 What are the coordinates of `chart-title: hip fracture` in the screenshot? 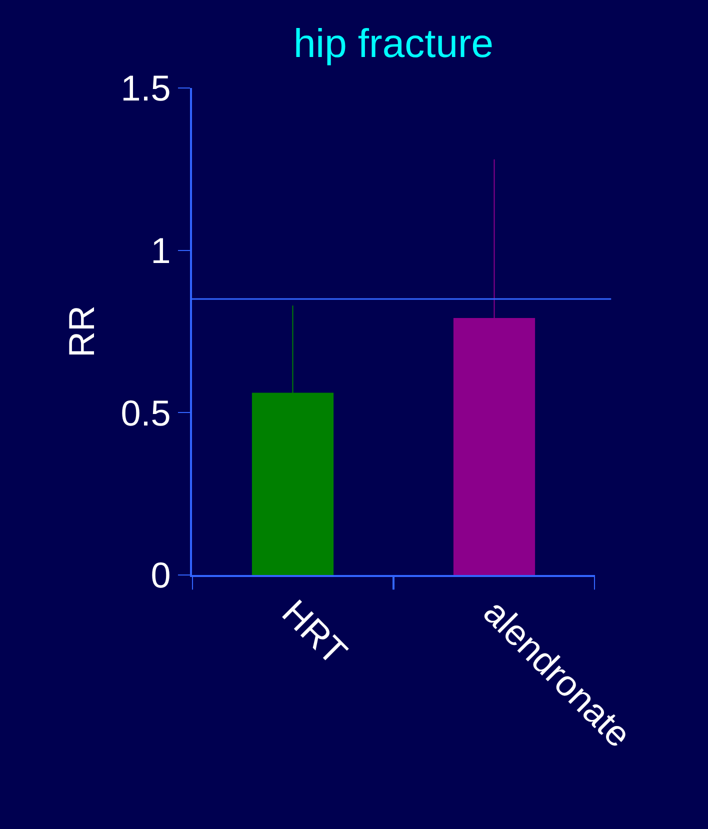 It's located at (393, 44).